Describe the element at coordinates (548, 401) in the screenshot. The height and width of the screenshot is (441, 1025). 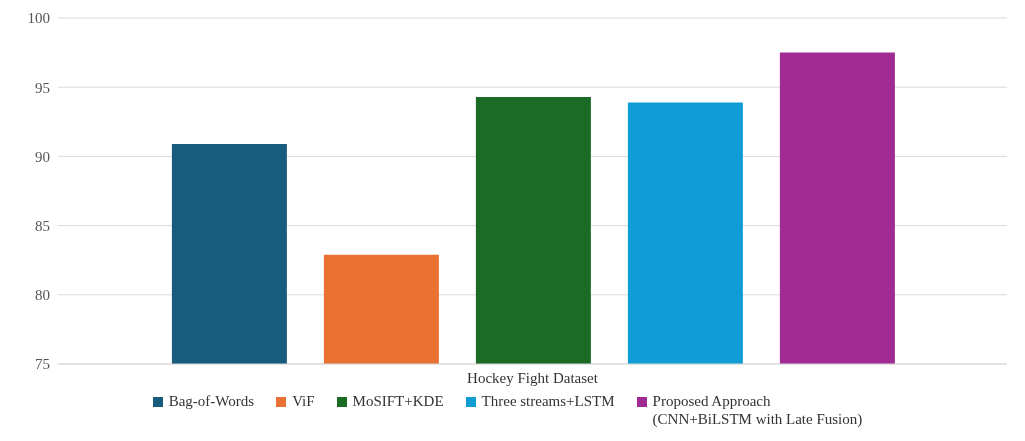
I see `legend-label: Three streams+LSTM` at that location.